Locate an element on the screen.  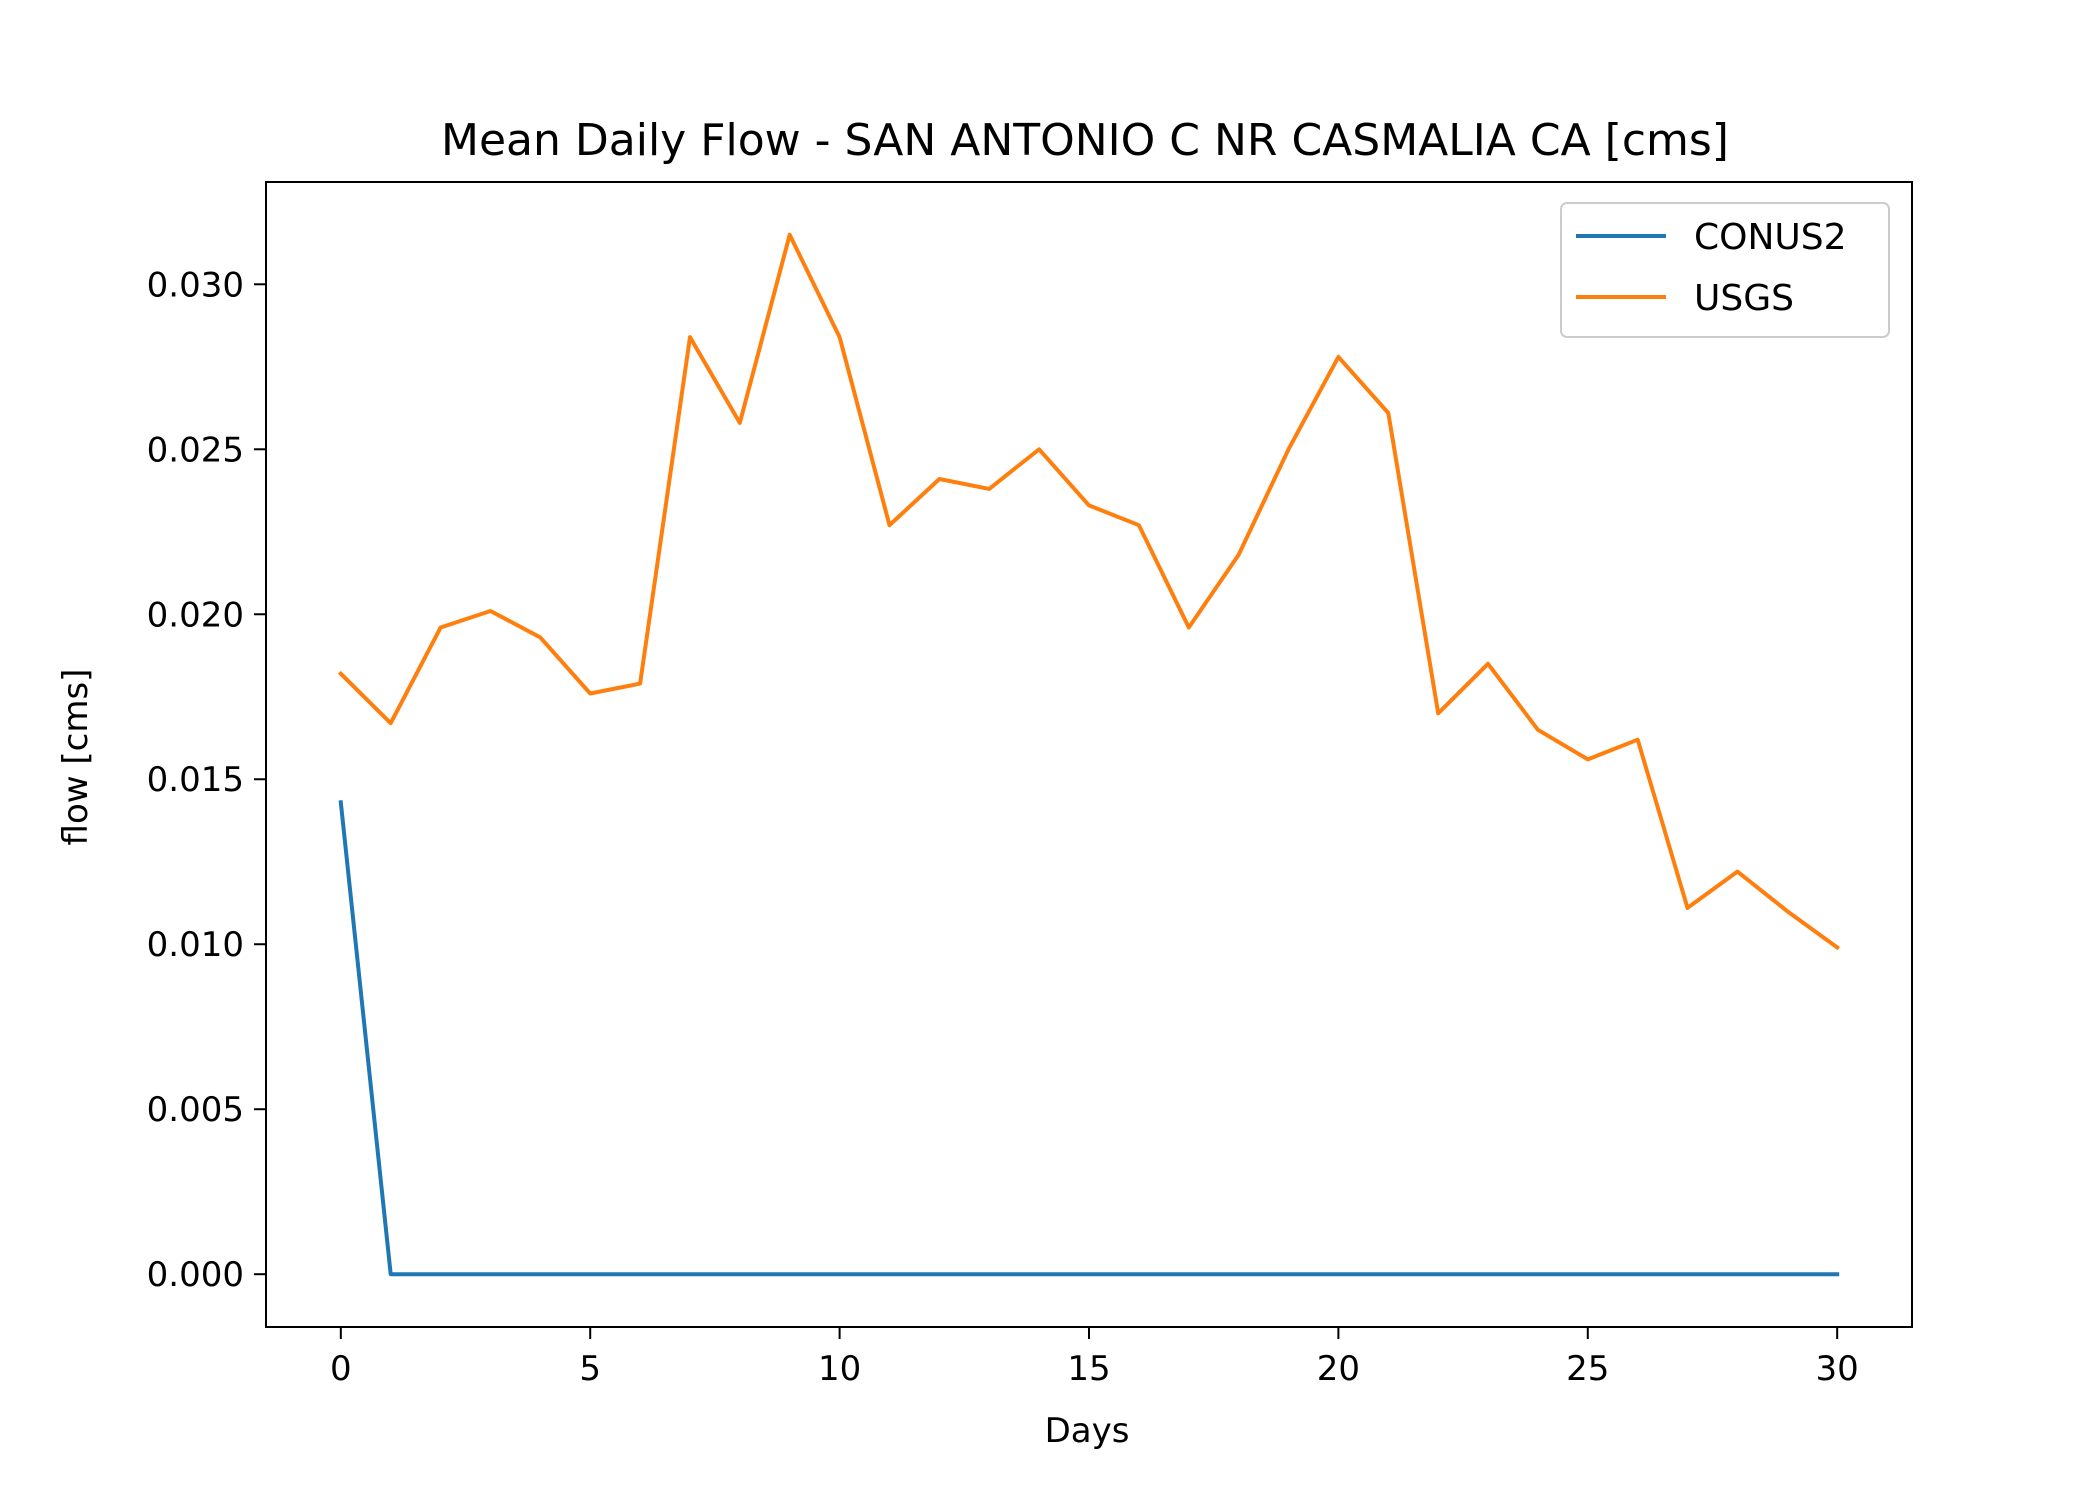
legend: CONUS2 USGS is located at coordinates (1725, 270).